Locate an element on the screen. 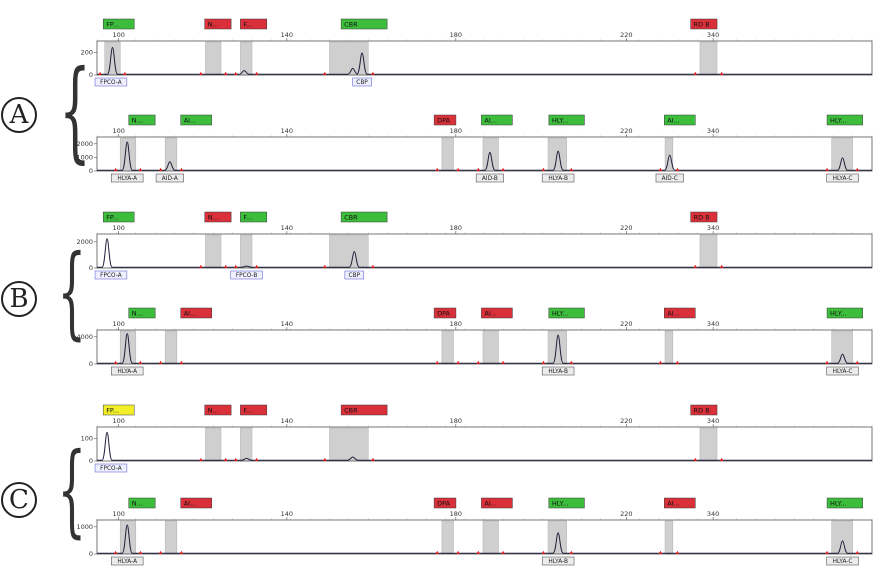 This screenshot has height=574, width=895. y-tick-label: 1000 is located at coordinates (84, 527).